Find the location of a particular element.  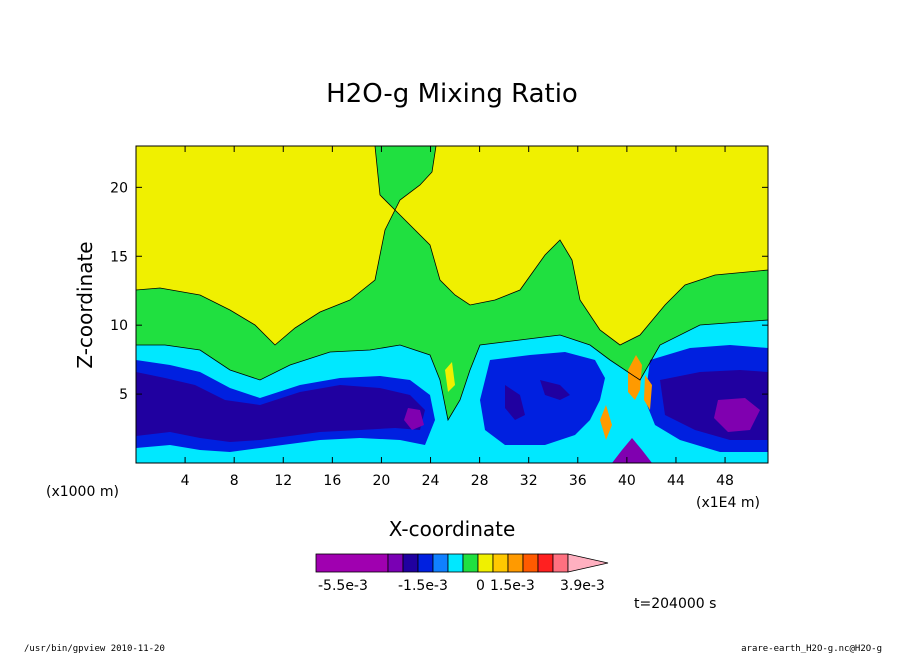

x-tick-label: 24 is located at coordinates (431, 481).